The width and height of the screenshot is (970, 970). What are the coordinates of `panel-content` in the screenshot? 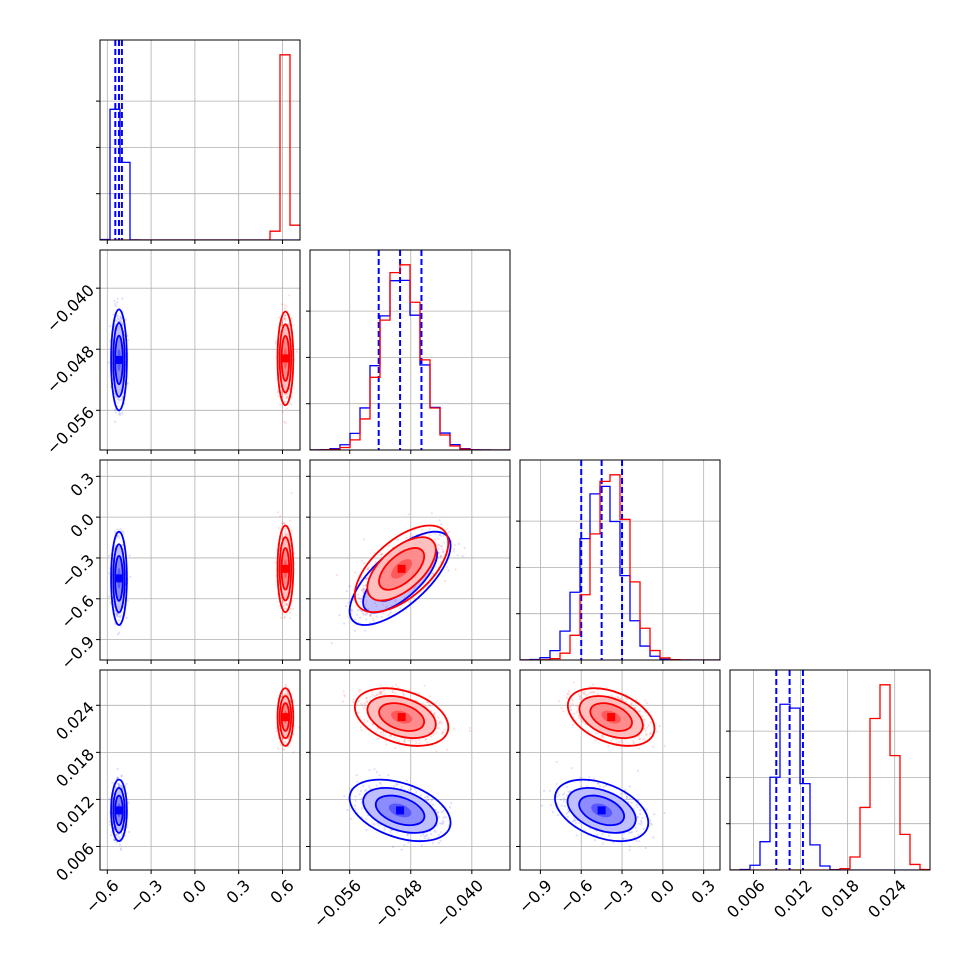 It's located at (410, 350).